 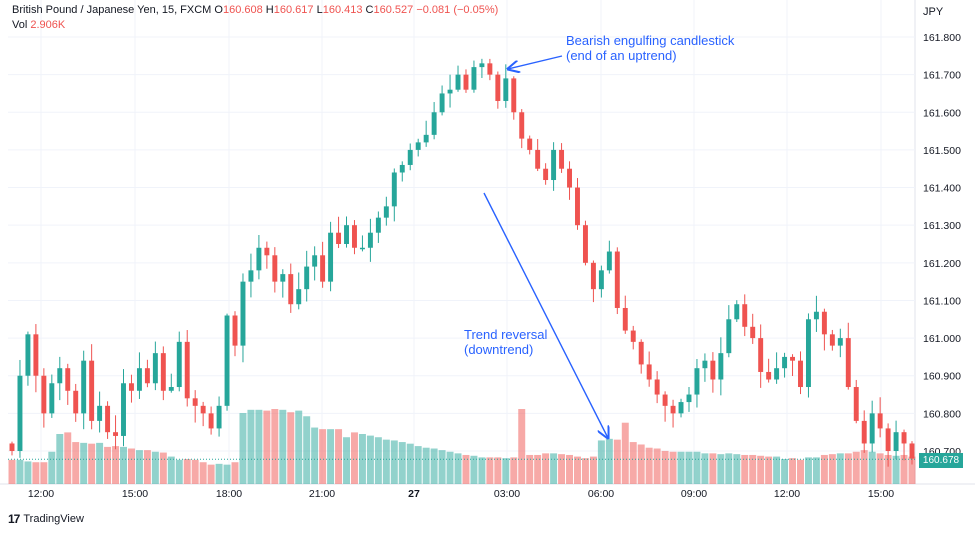 I want to click on currency-label: JPY, so click(x=933, y=12).